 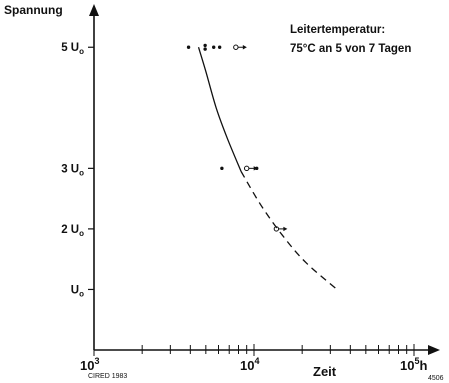 I want to click on x-axis-arrow, so click(x=434, y=350).